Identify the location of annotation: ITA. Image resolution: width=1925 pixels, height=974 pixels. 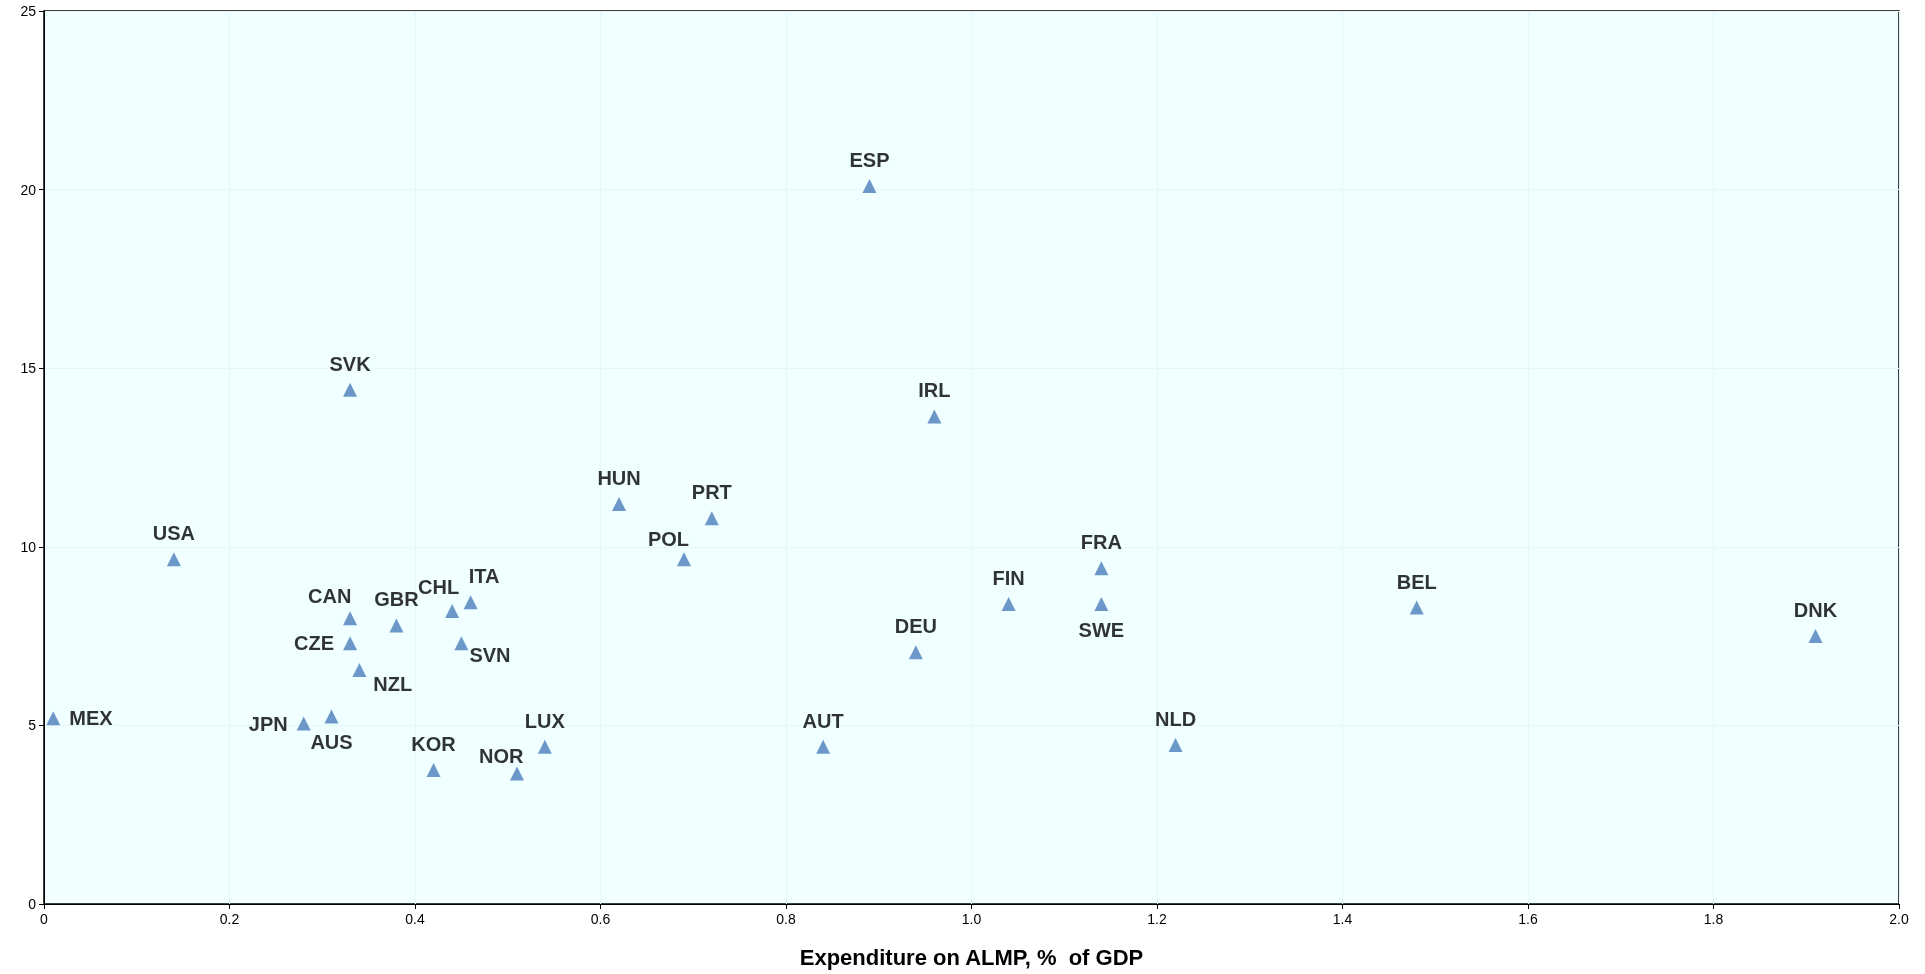
(484, 576).